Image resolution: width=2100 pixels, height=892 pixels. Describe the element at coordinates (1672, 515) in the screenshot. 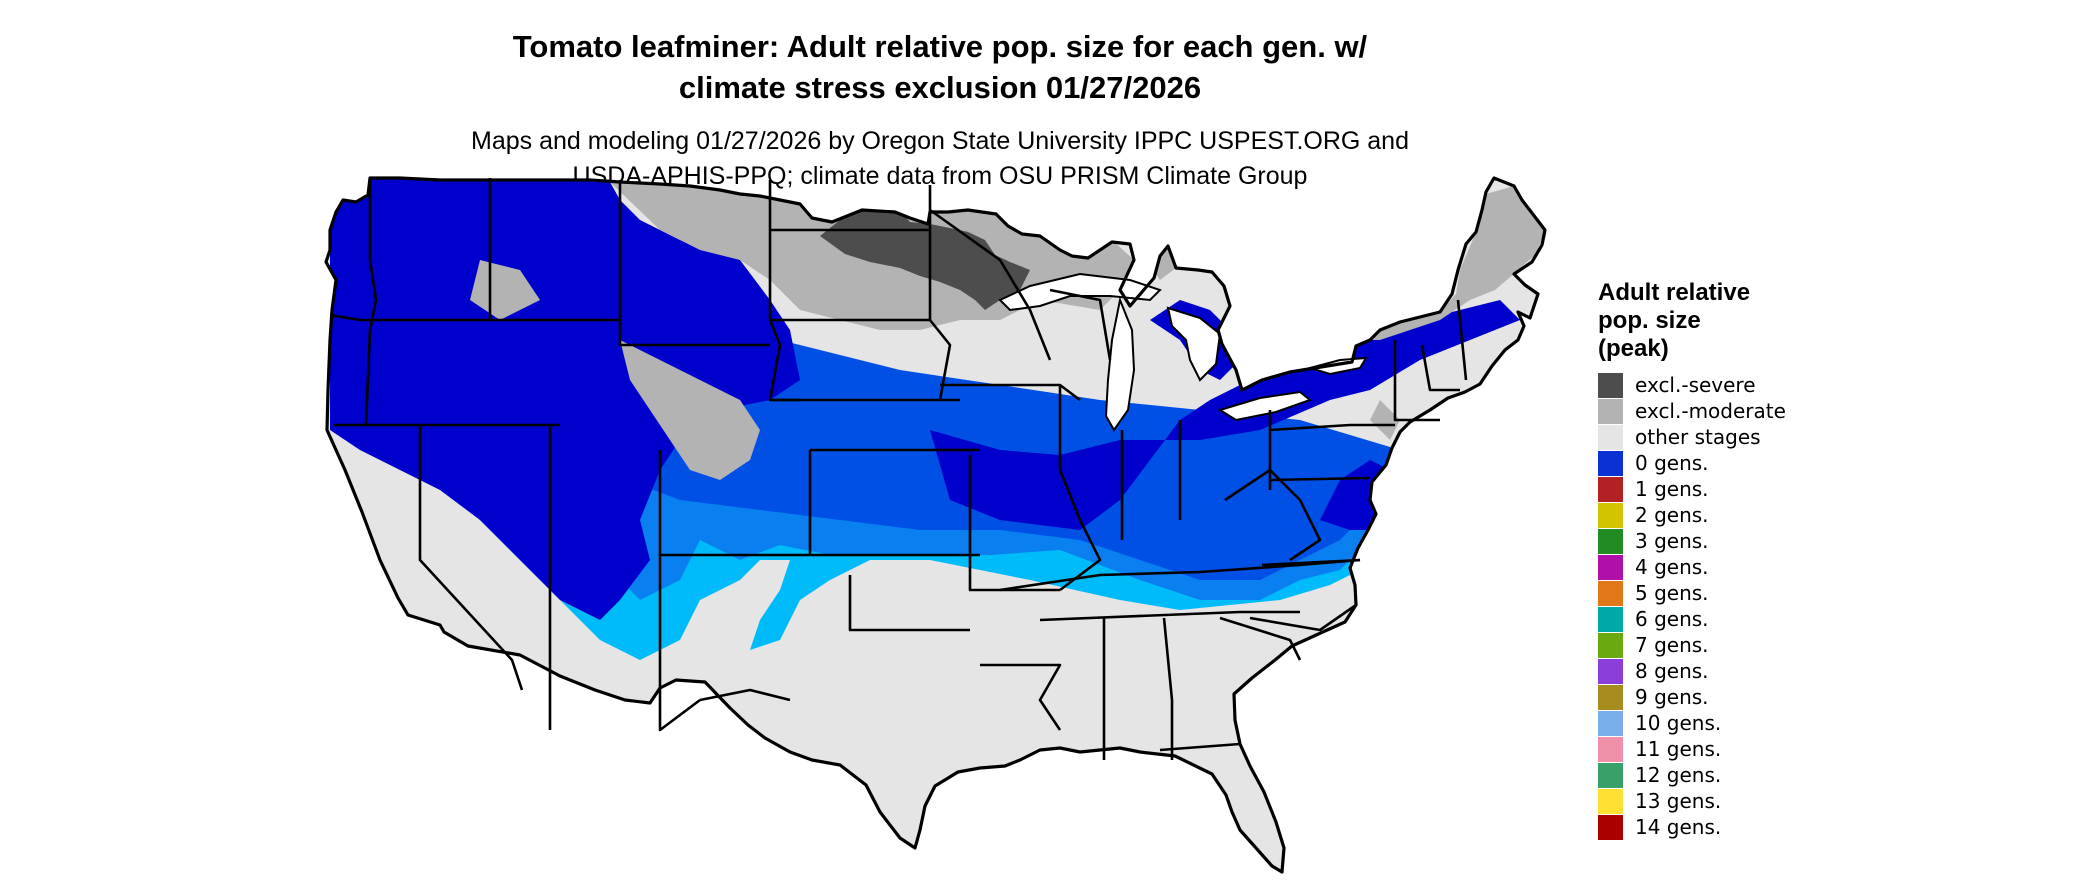

I see `legend-label: 2 gens.` at that location.